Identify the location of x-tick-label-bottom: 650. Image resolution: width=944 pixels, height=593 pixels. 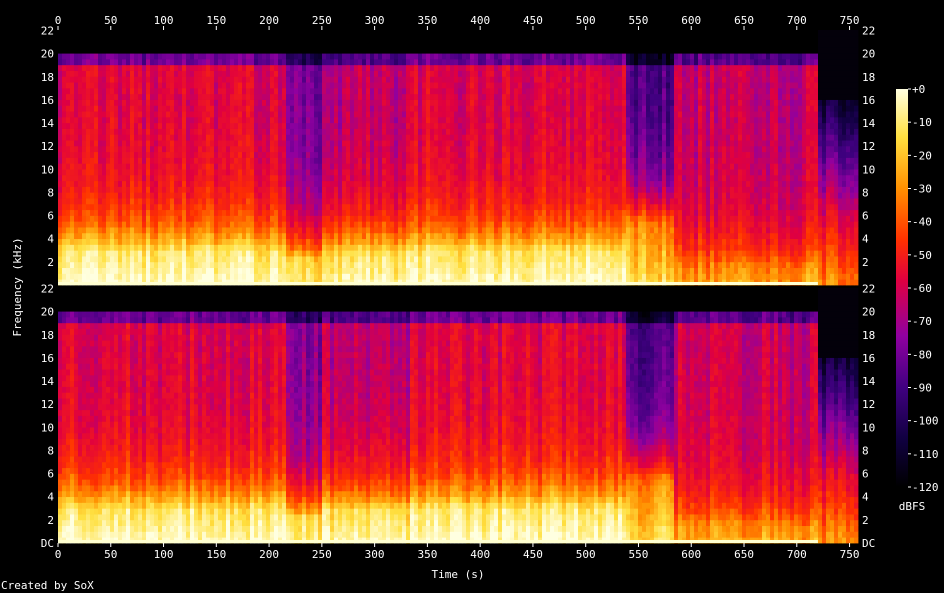
(744, 554).